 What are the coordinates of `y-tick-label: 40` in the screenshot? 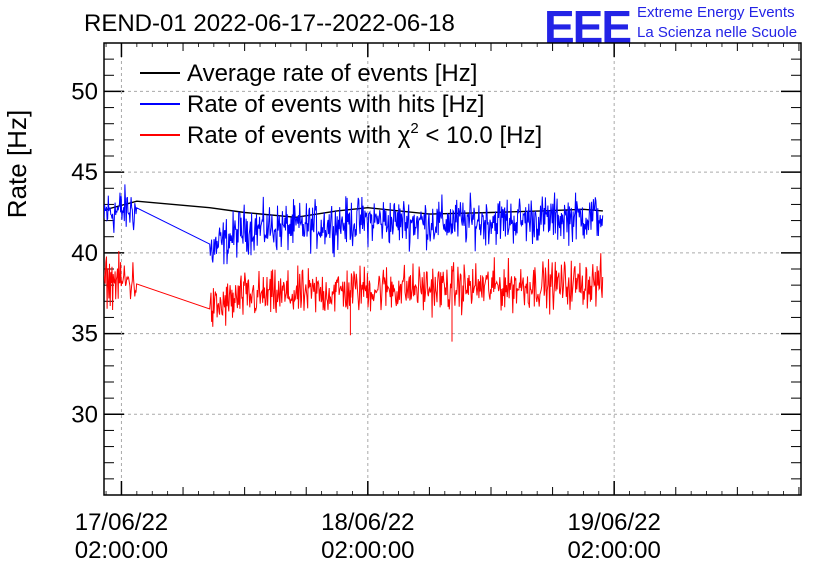 It's located at (84, 253).